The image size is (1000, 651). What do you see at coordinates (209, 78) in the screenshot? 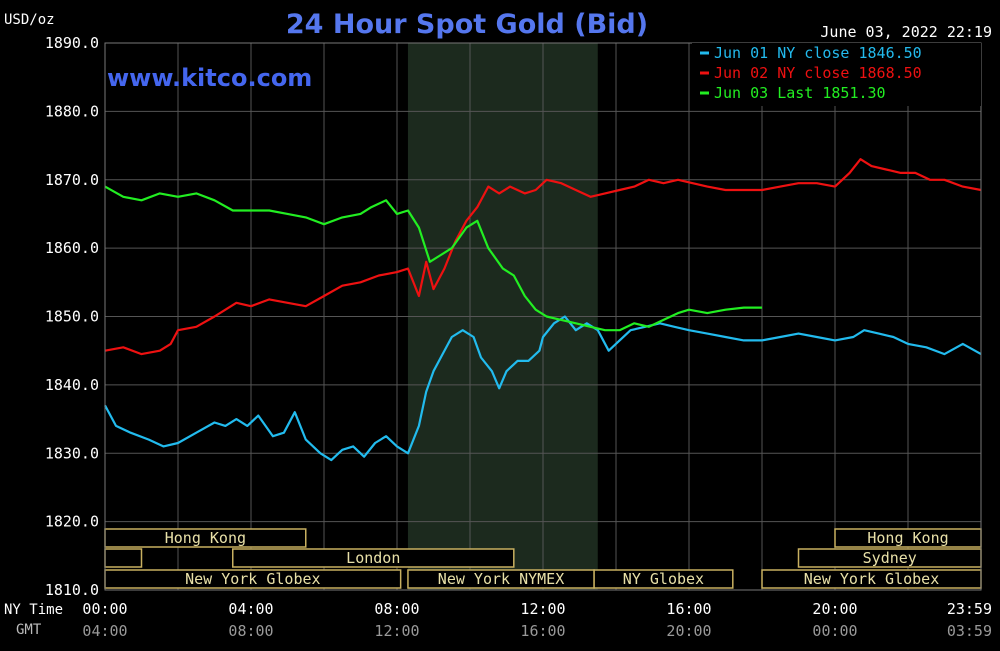
I see `watermark-kitco: www.kitco.com` at bounding box center [209, 78].